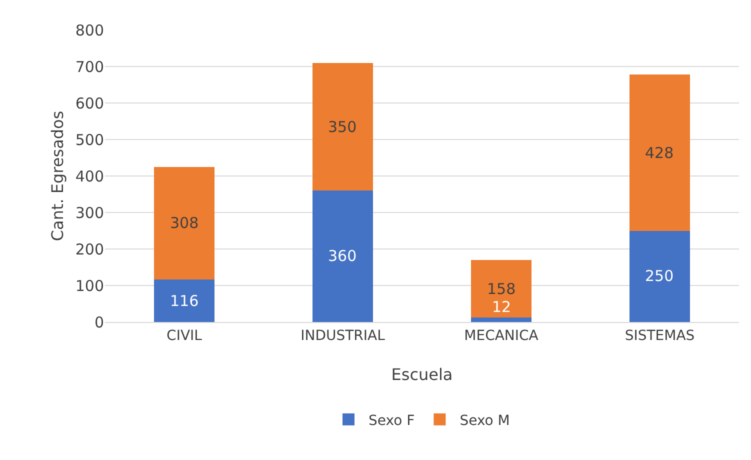 Image resolution: width=751 pixels, height=460 pixels. What do you see at coordinates (184, 336) in the screenshot?
I see `x-tick-label: CIVIL` at bounding box center [184, 336].